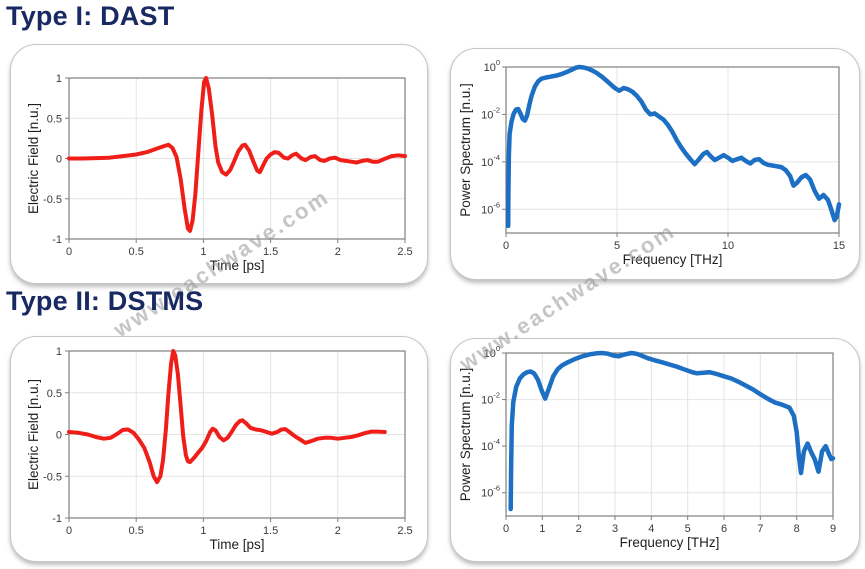 Image resolution: width=865 pixels, height=569 pixels. I want to click on x-tick-label: 3, so click(615, 529).